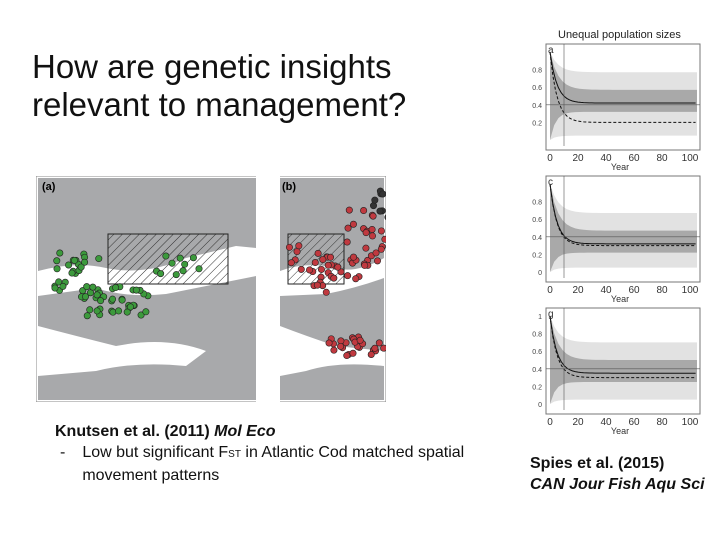  I want to click on journal: Mol Eco, so click(245, 431).